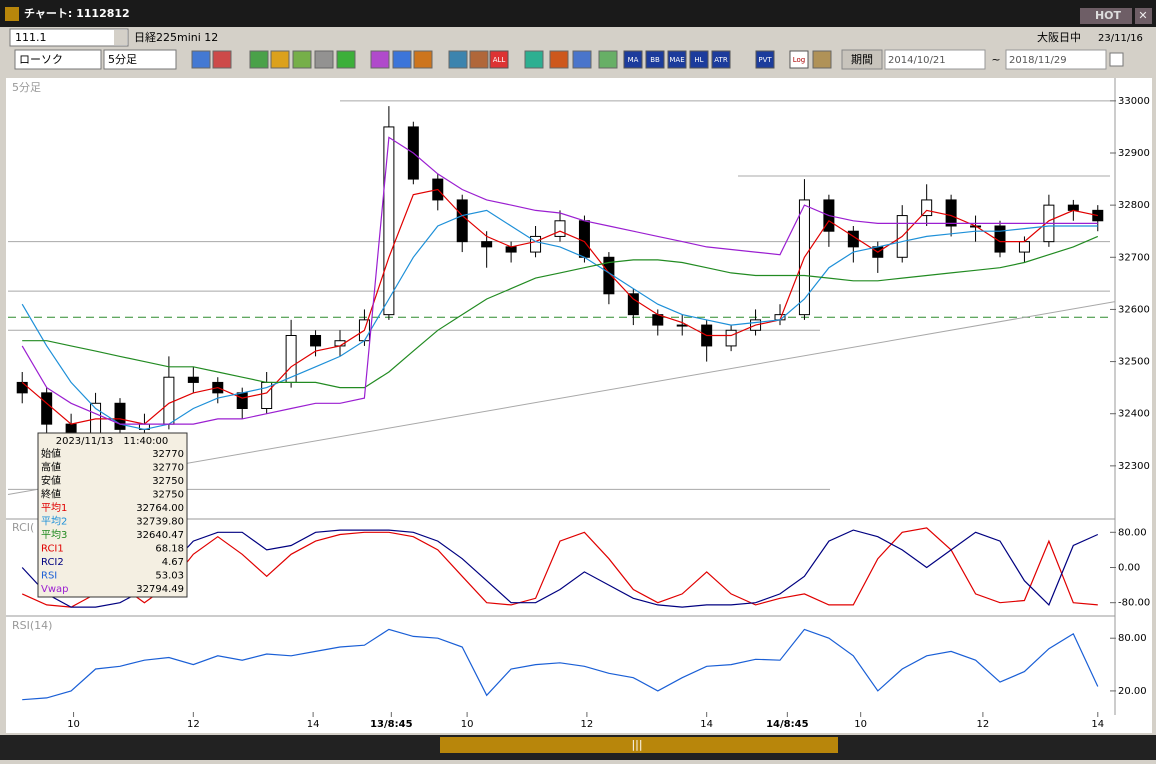 The height and width of the screenshot is (764, 1156). What do you see at coordinates (168, 468) in the screenshot?
I see `info-value: 32770` at bounding box center [168, 468].